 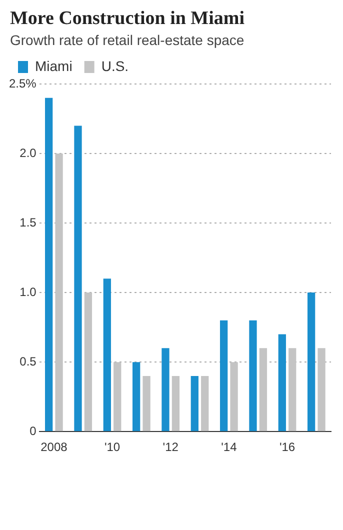 I want to click on y-tick-label: 2.5%, so click(x=22, y=83).